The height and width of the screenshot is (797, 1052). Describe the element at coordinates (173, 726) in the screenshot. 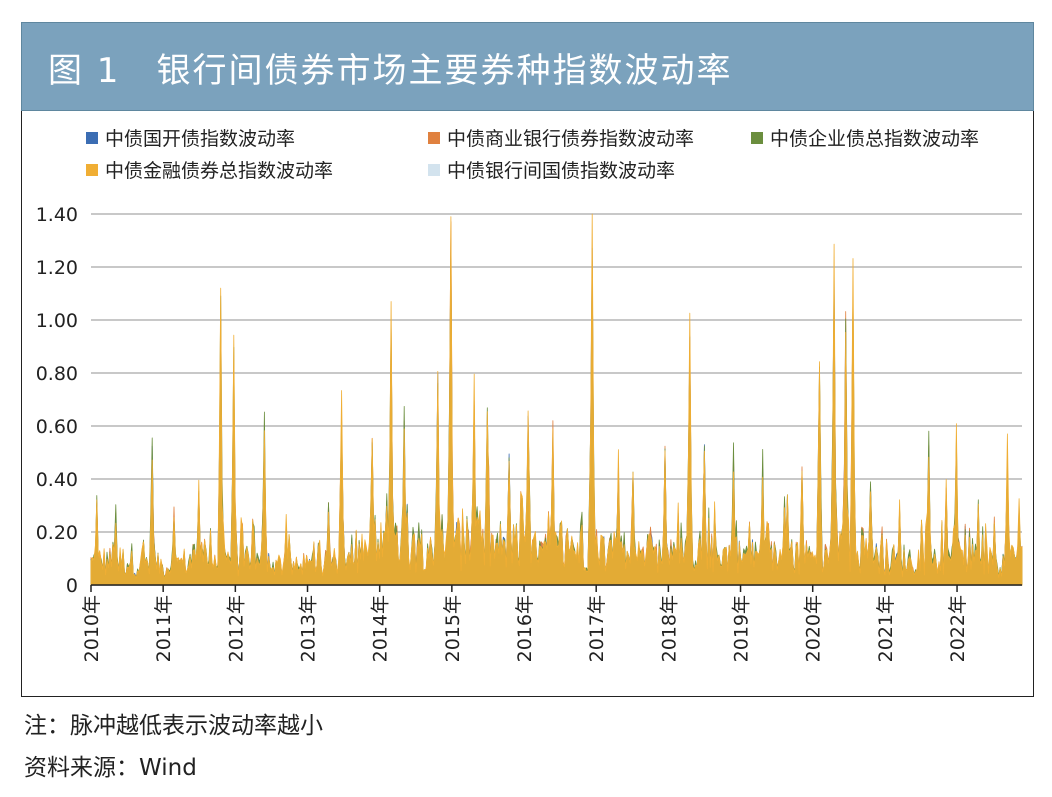

I see `chart-note: 注：脉冲越低表示波动率越小` at that location.